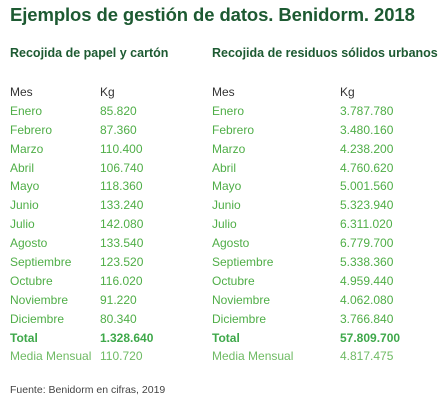  Describe the element at coordinates (326, 356) in the screenshot. I see `monthly-average-row: Media Mensual 4.817.475` at that location.